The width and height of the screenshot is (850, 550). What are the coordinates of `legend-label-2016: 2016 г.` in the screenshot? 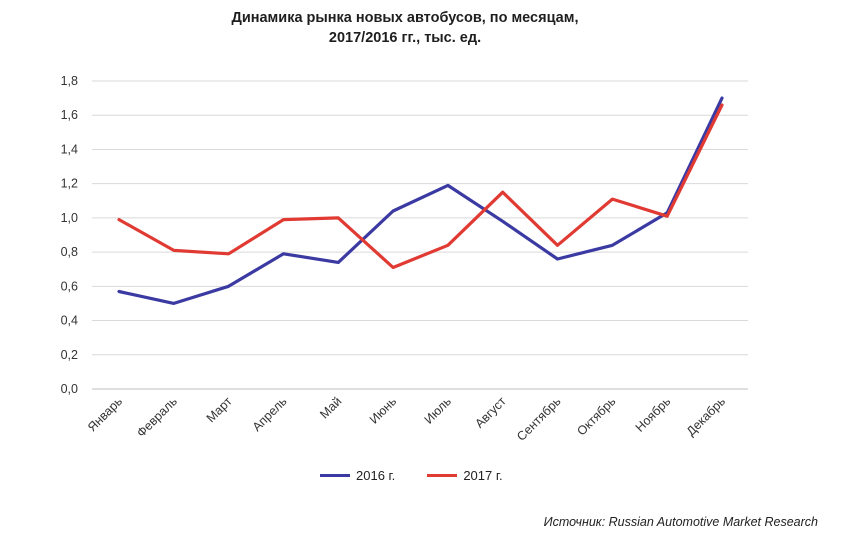 It's located at (376, 475).